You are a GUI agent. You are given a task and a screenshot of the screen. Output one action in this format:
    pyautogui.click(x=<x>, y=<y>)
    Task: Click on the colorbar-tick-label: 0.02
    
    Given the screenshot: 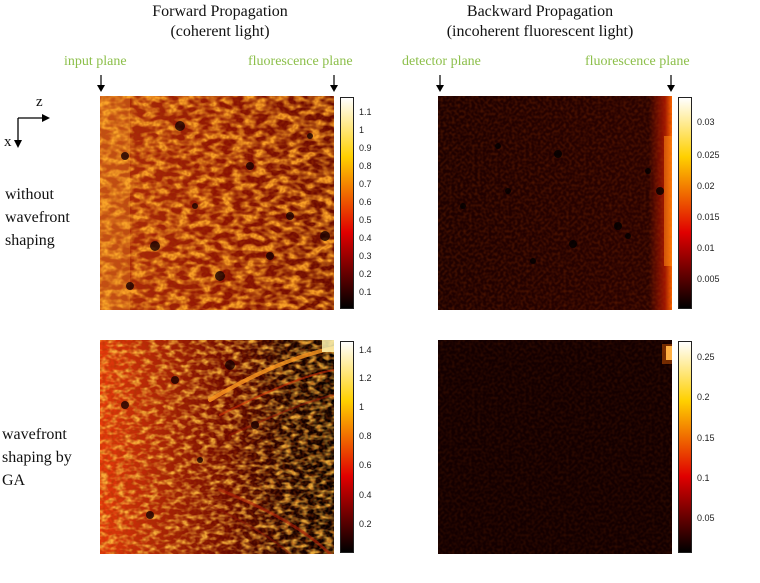 What is the action you would take?
    pyautogui.click(x=706, y=186)
    